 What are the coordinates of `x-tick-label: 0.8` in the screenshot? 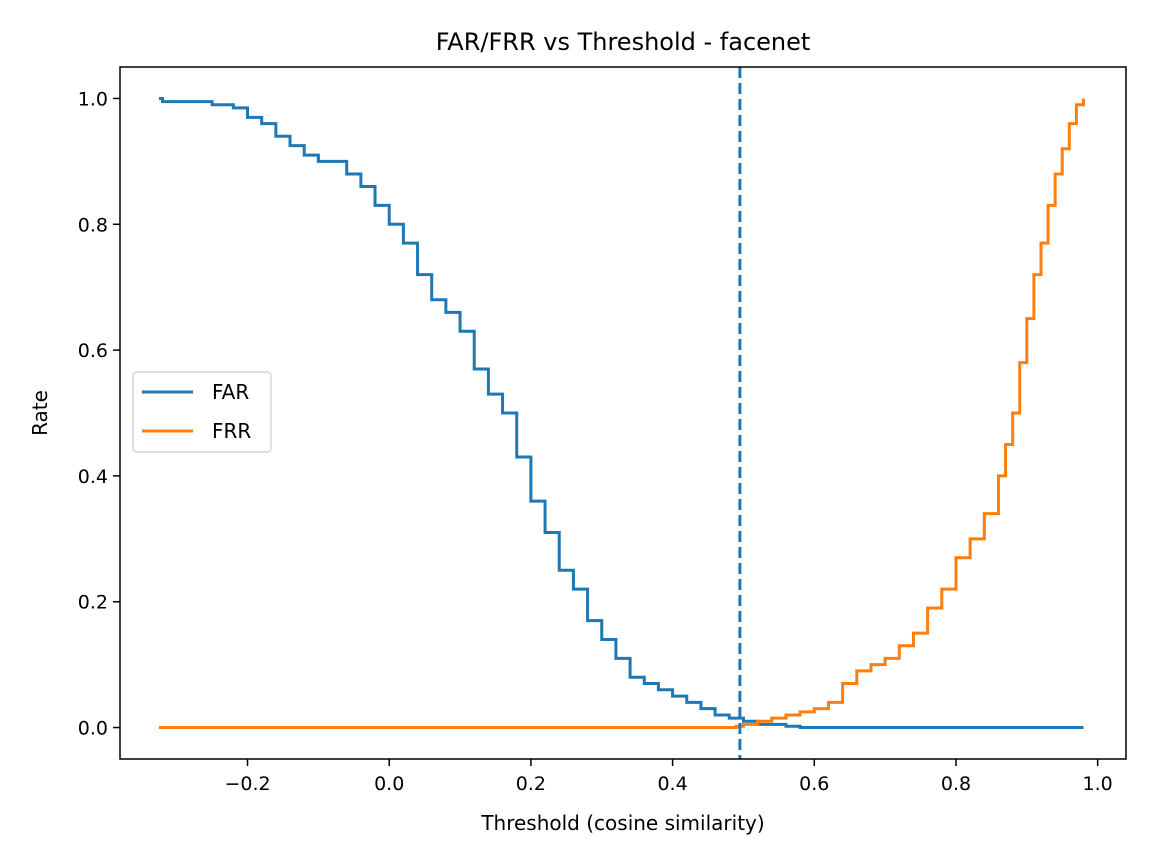 It's located at (956, 784).